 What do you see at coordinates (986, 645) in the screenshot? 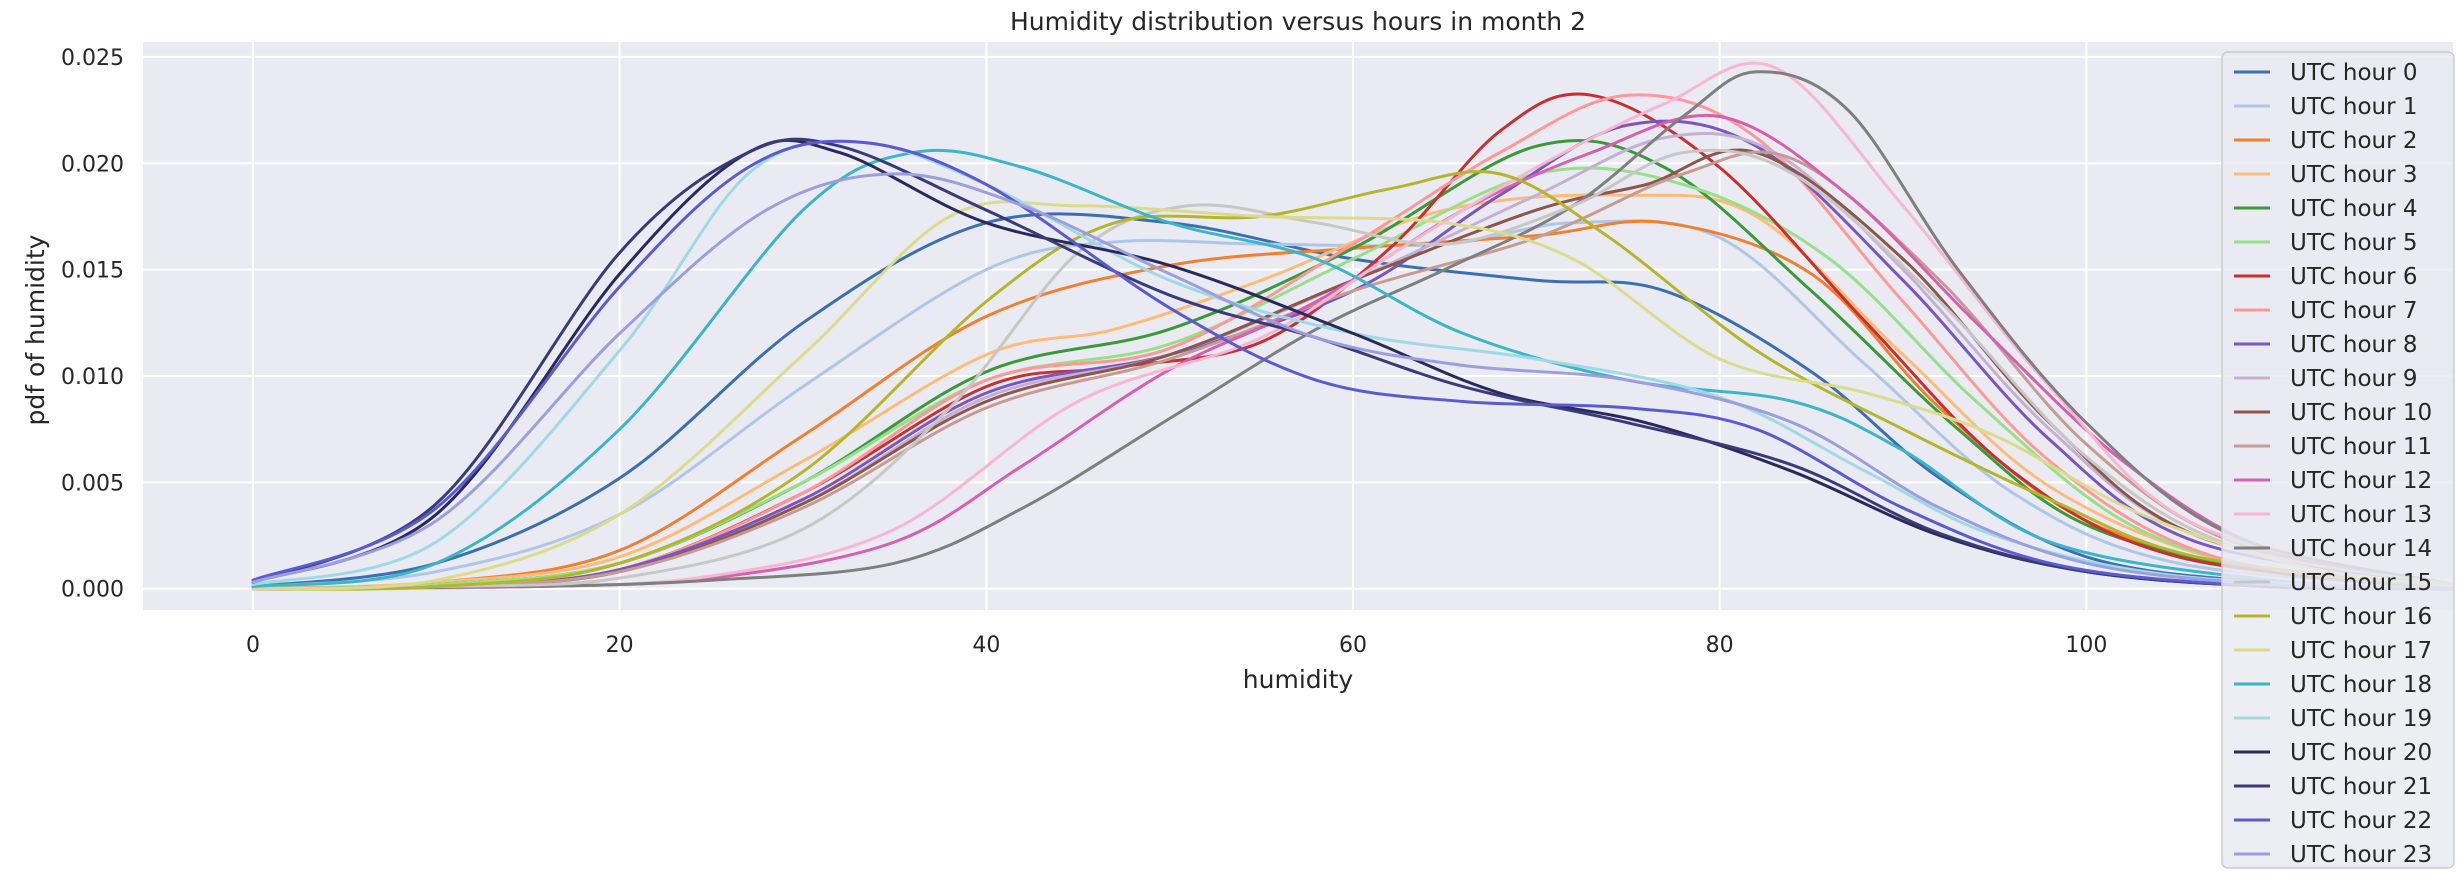
I see `x-tick-label: 40` at bounding box center [986, 645].